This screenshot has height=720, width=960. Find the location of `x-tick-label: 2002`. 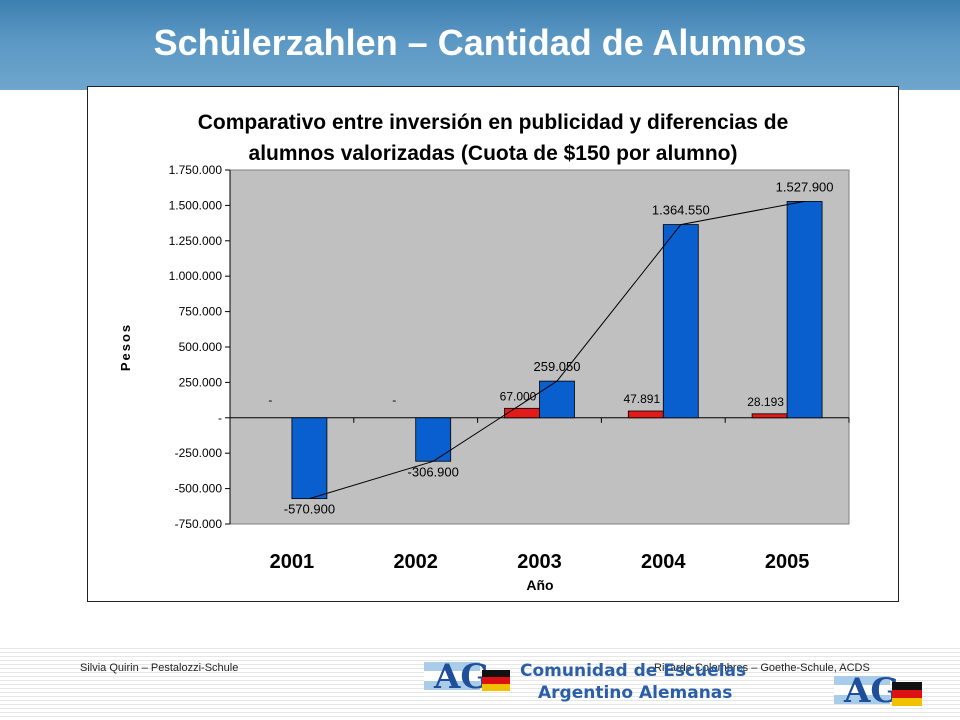

x-tick-label: 2002 is located at coordinates (415, 562).